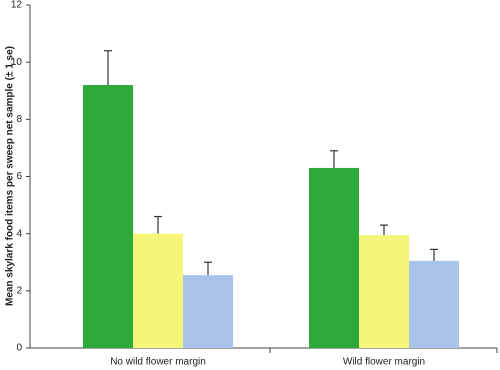  Describe the element at coordinates (19, 233) in the screenshot. I see `y-tick-label: 4` at that location.